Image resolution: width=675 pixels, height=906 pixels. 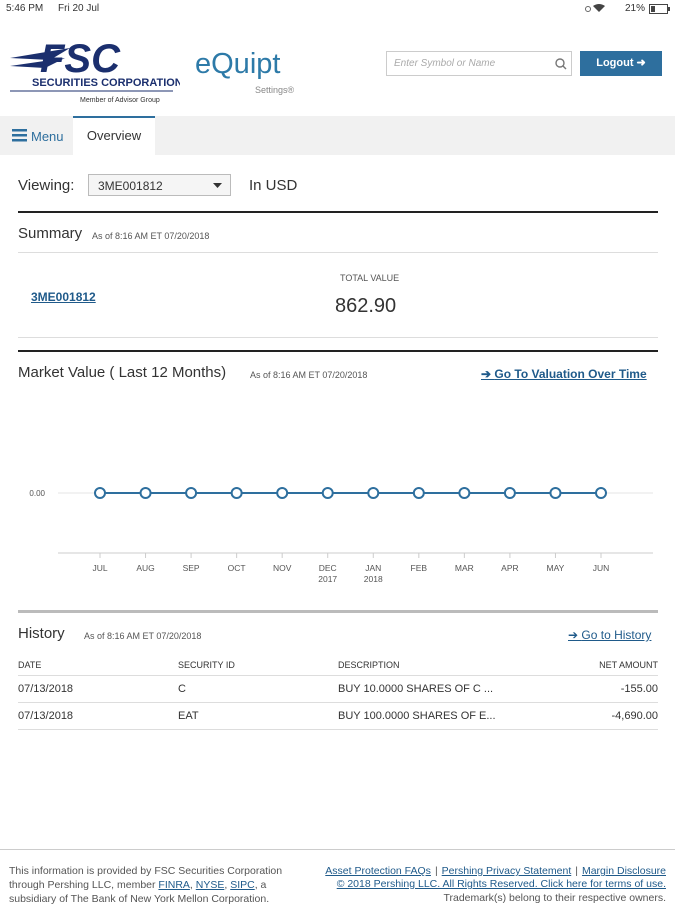 I want to click on status-time: 5:46 PM, so click(x=25, y=8).